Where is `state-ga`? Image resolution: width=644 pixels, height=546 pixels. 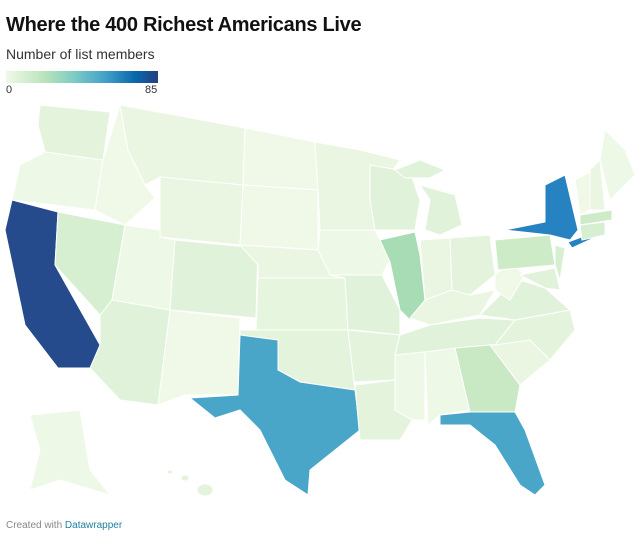 state-ga is located at coordinates (487, 378).